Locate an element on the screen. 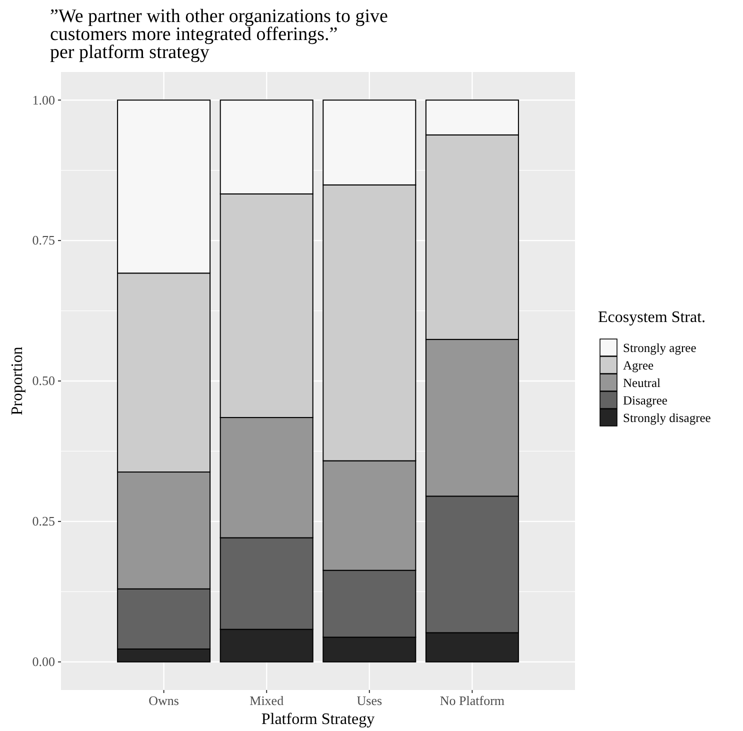 The image size is (743, 731). y-axis-title: Proportion is located at coordinates (17, 381).